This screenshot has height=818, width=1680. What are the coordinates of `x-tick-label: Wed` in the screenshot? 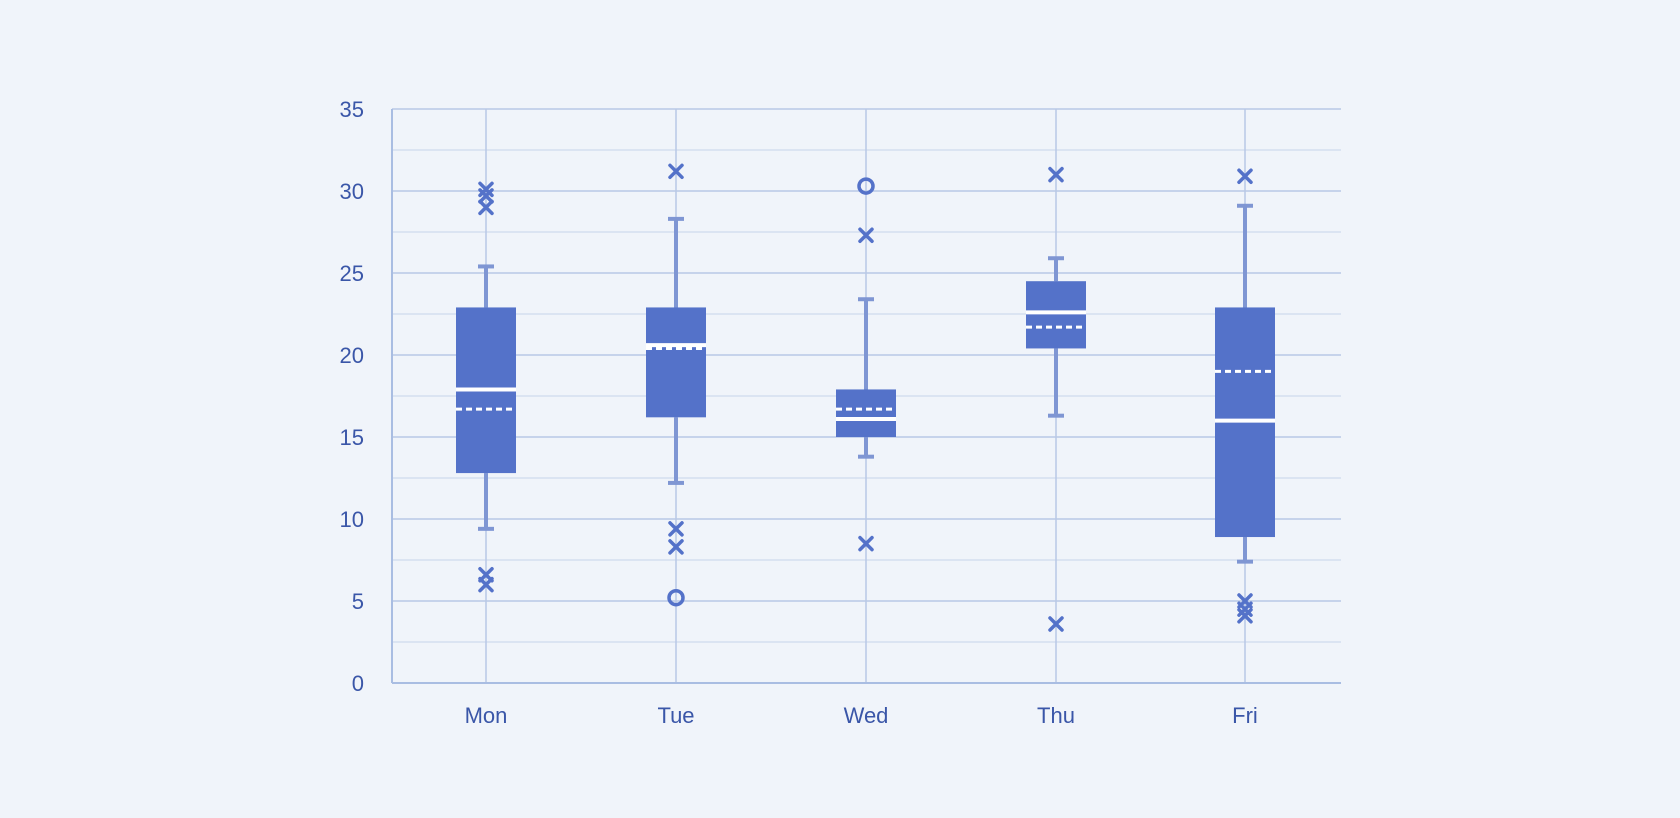 It's located at (866, 715).